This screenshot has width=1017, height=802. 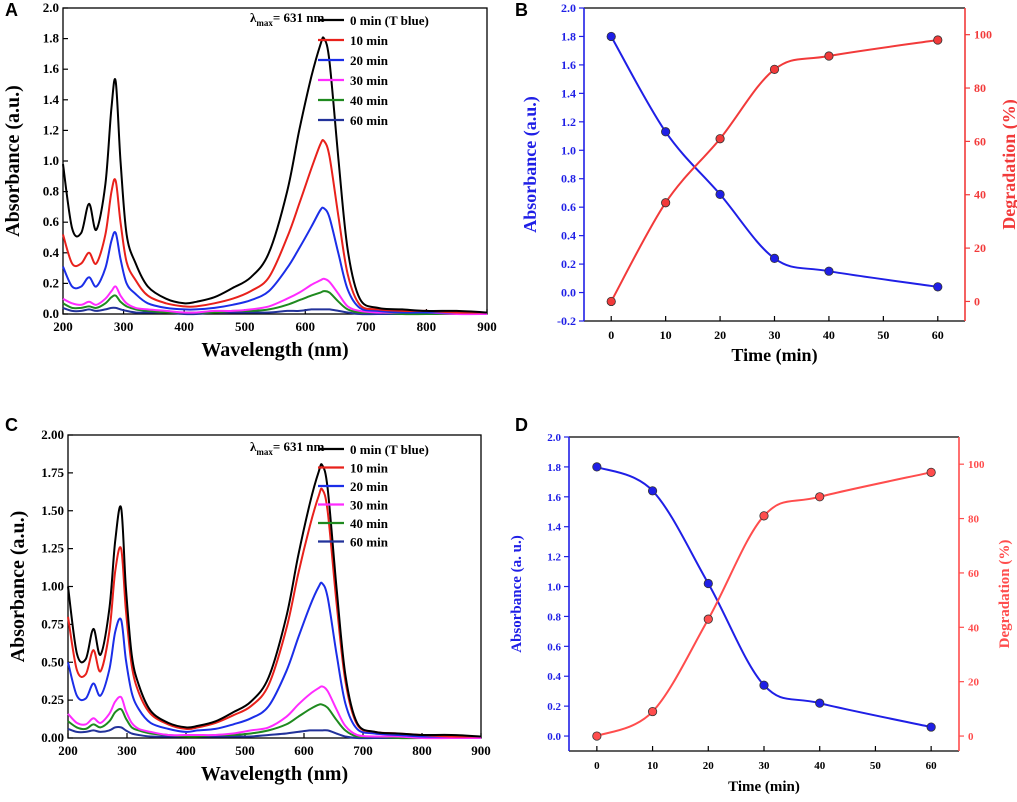 I want to click on y-tick-label: 1.00, so click(x=52, y=586).